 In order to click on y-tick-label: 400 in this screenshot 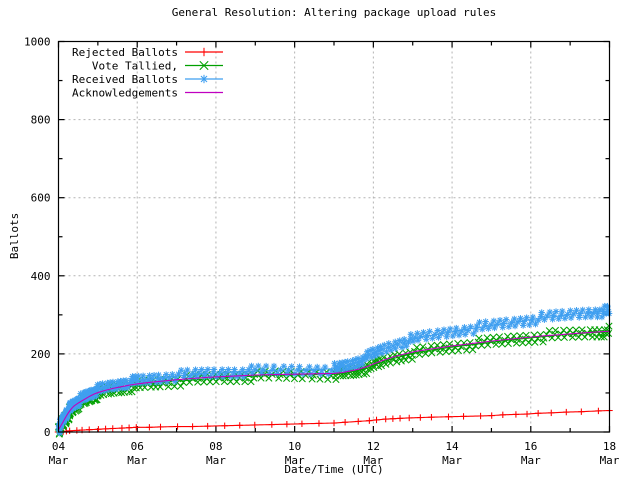, I will do `click(41, 276)`.